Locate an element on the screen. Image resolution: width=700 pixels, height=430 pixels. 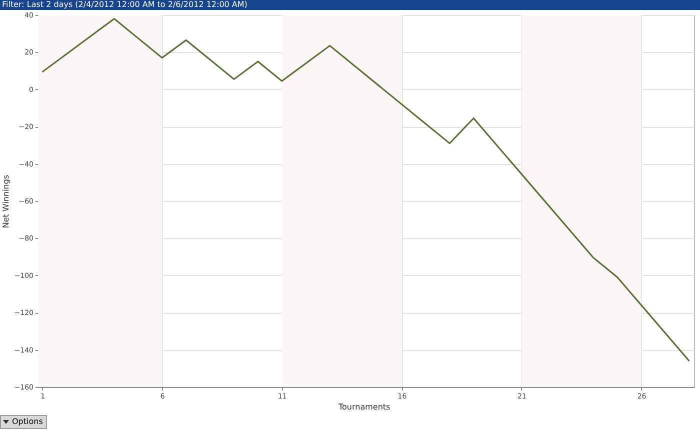
y-axis-title: Net Winnings is located at coordinates (5, 201).